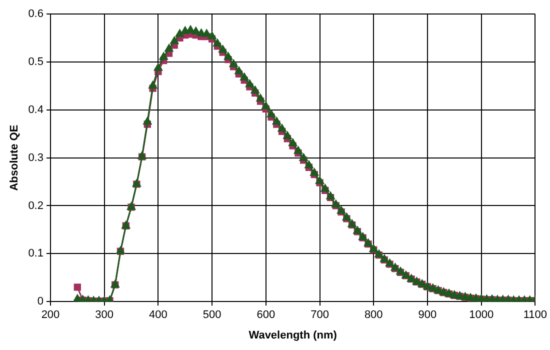 This screenshot has height=350, width=550. Describe the element at coordinates (212, 315) in the screenshot. I see `x-tick-label: 500` at that location.